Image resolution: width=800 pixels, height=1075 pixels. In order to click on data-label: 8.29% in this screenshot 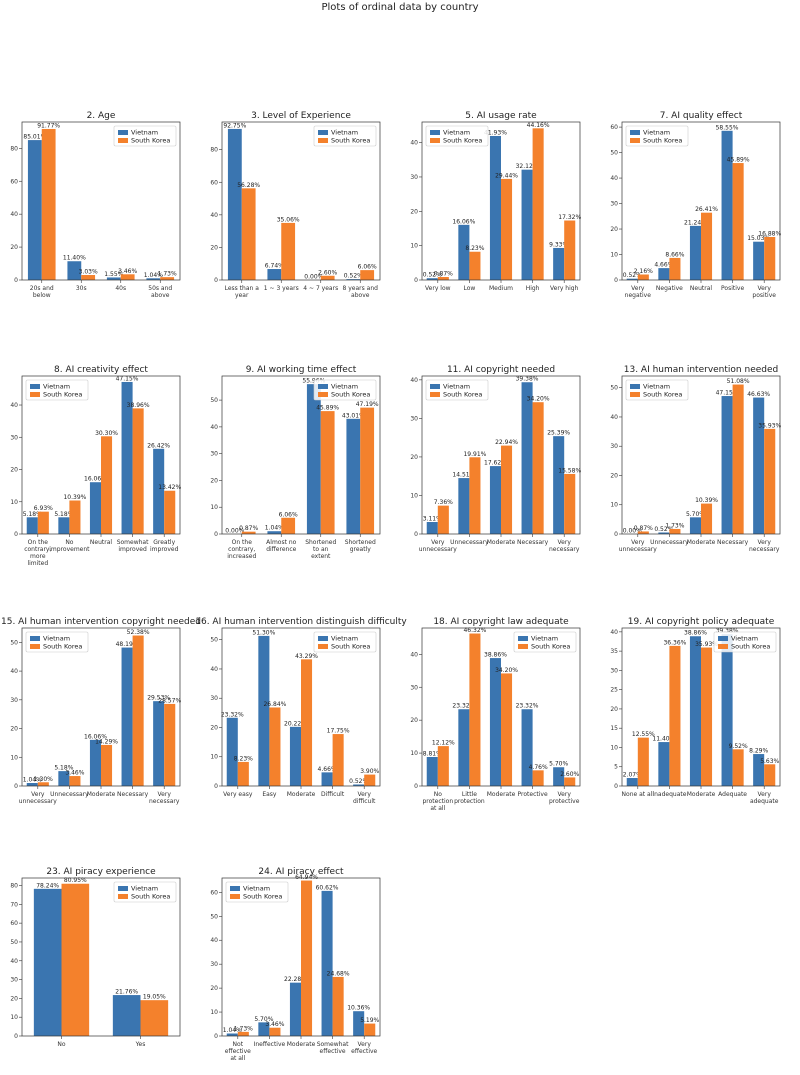, I will do `click(758, 751)`.